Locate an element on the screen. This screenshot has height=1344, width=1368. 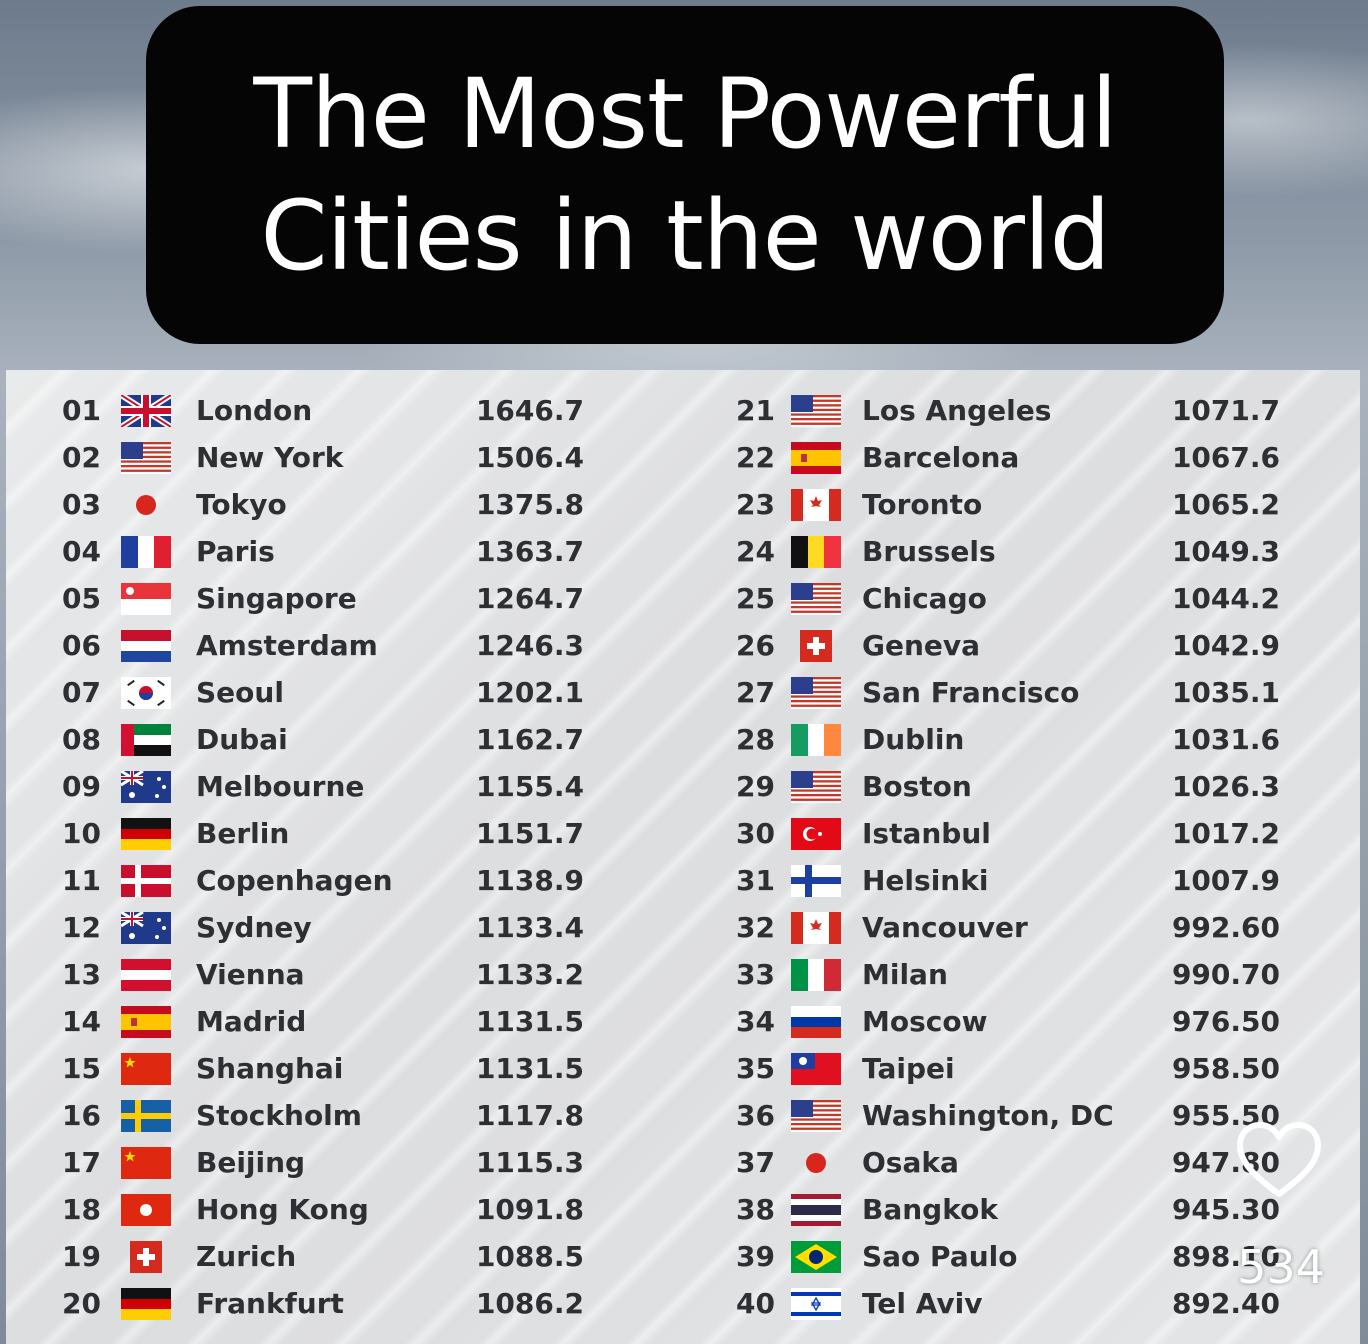
rank-number: 29 is located at coordinates (755, 786).